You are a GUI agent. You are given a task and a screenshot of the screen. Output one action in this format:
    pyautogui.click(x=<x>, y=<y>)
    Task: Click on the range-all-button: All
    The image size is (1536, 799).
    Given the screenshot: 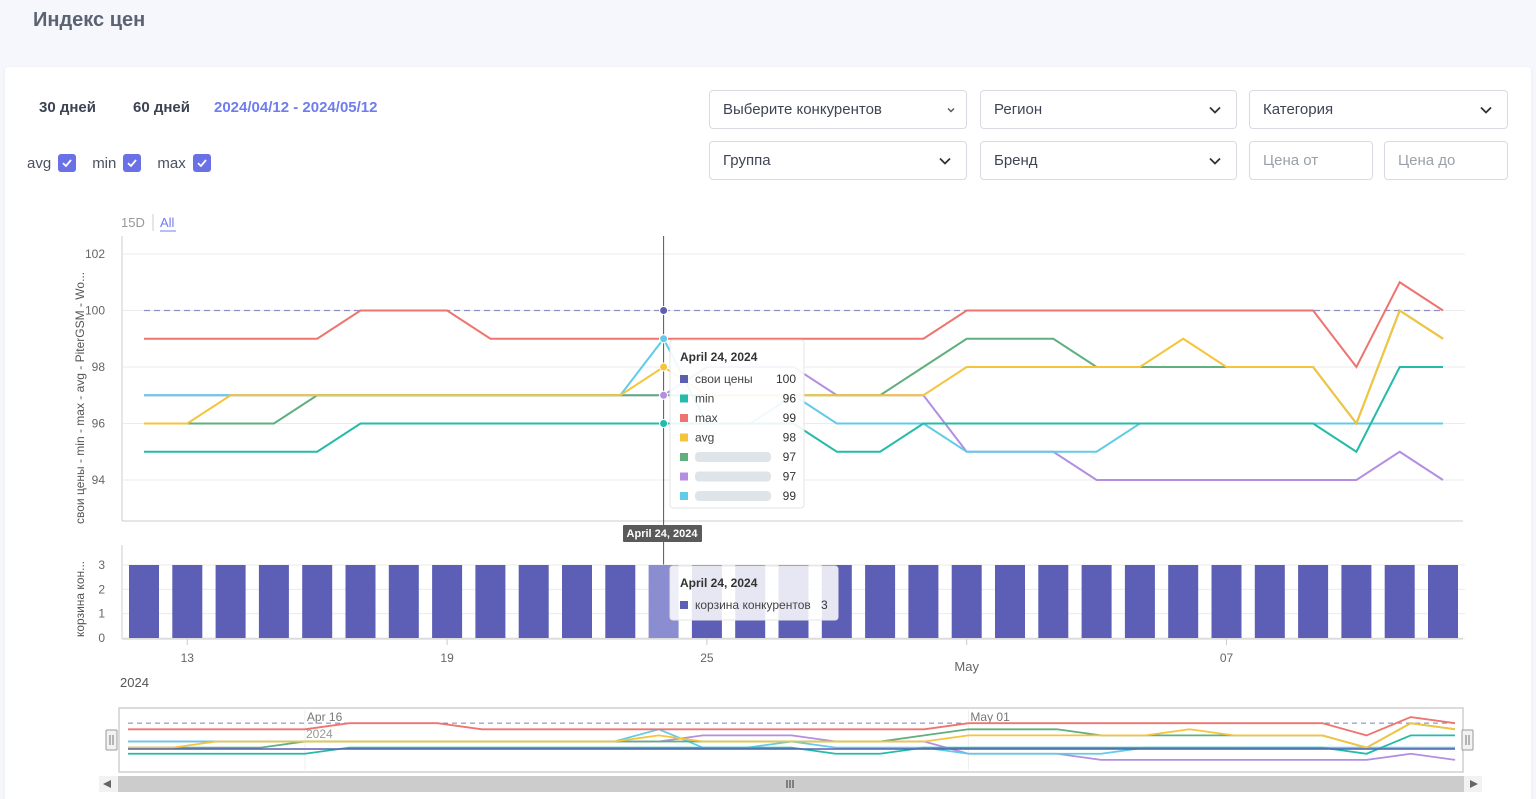 What is the action you would take?
    pyautogui.click(x=167, y=222)
    